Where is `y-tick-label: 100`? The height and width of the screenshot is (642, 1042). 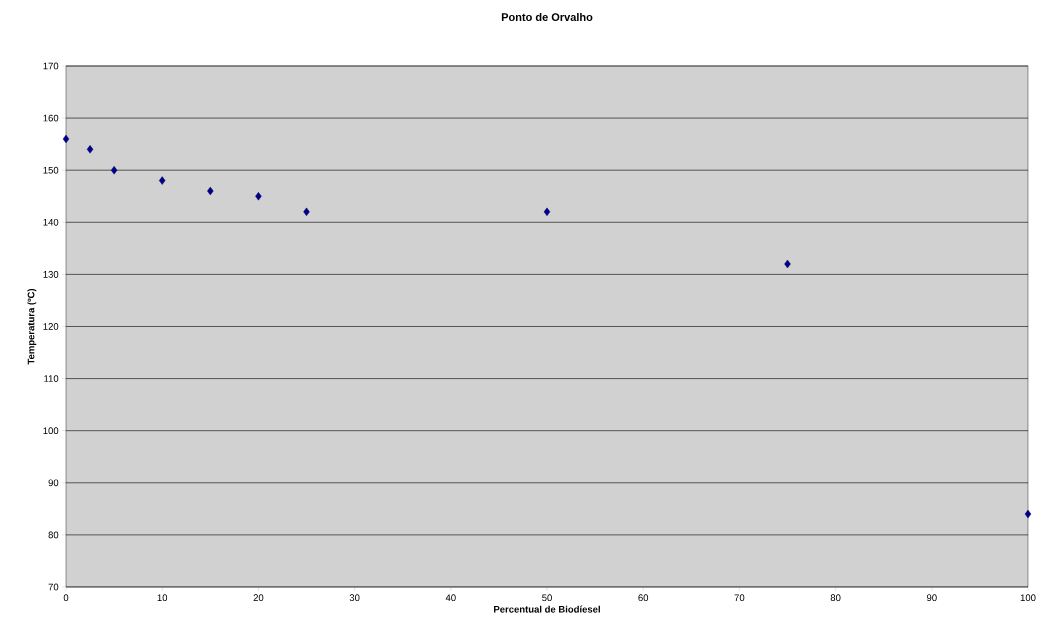 y-tick-label: 100 is located at coordinates (51, 431).